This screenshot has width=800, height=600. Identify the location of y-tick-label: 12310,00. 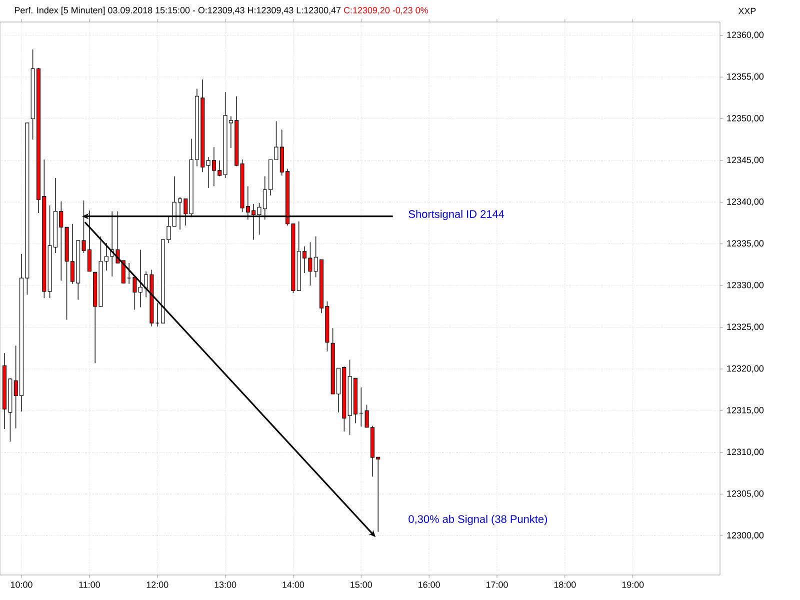
(745, 452).